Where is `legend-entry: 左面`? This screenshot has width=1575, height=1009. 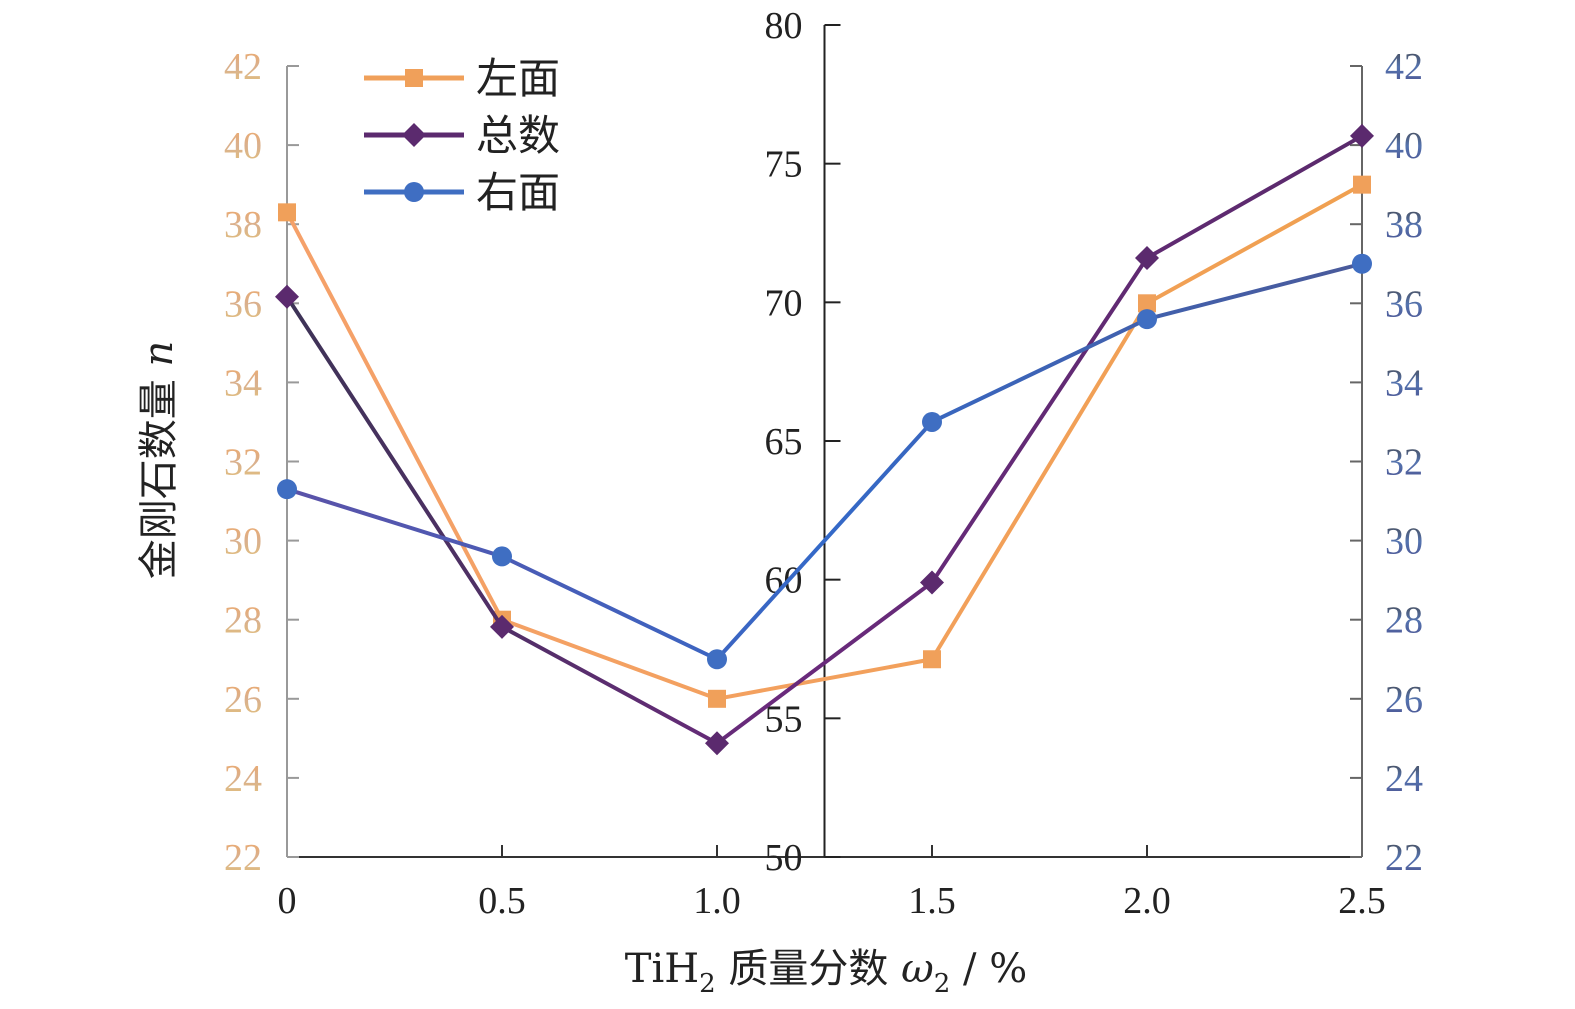
legend-entry: 左面 is located at coordinates (462, 78).